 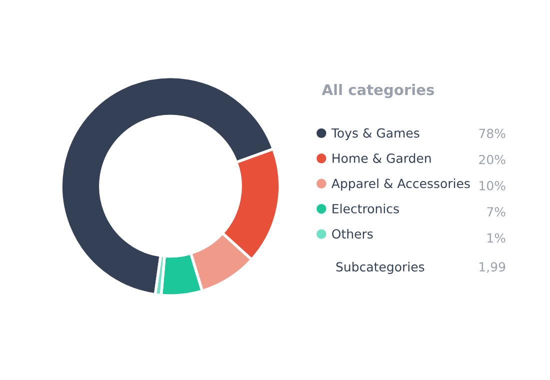 What do you see at coordinates (375, 134) in the screenshot?
I see `legend-label: Toys & Games` at bounding box center [375, 134].